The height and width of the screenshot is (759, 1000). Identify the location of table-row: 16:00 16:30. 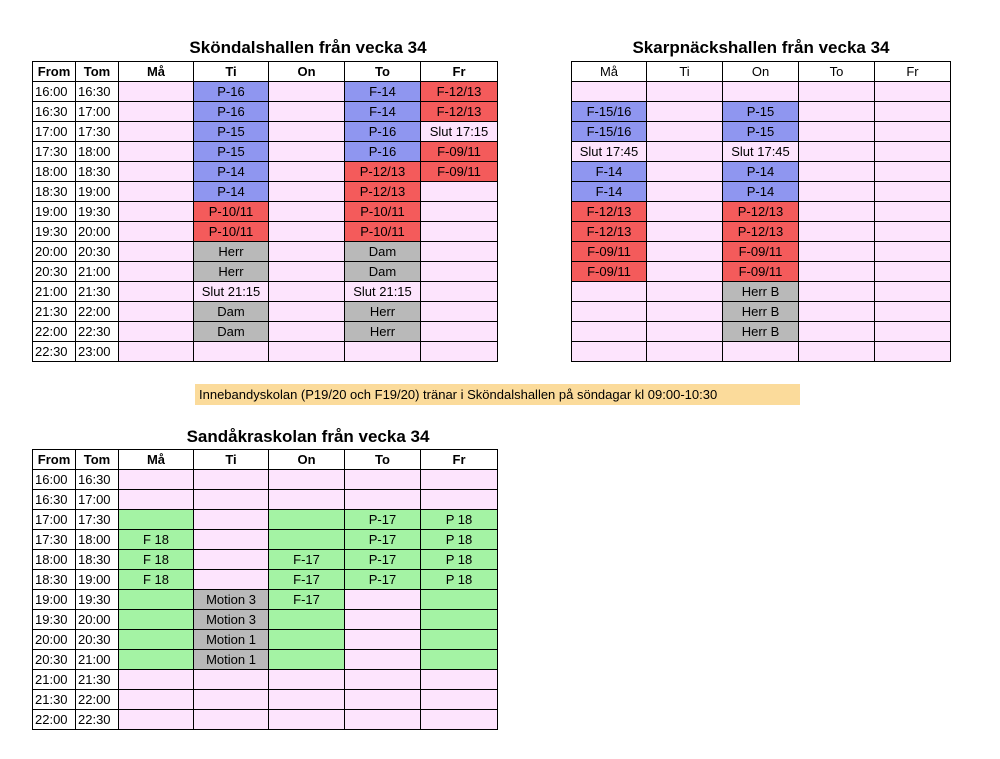
(265, 479).